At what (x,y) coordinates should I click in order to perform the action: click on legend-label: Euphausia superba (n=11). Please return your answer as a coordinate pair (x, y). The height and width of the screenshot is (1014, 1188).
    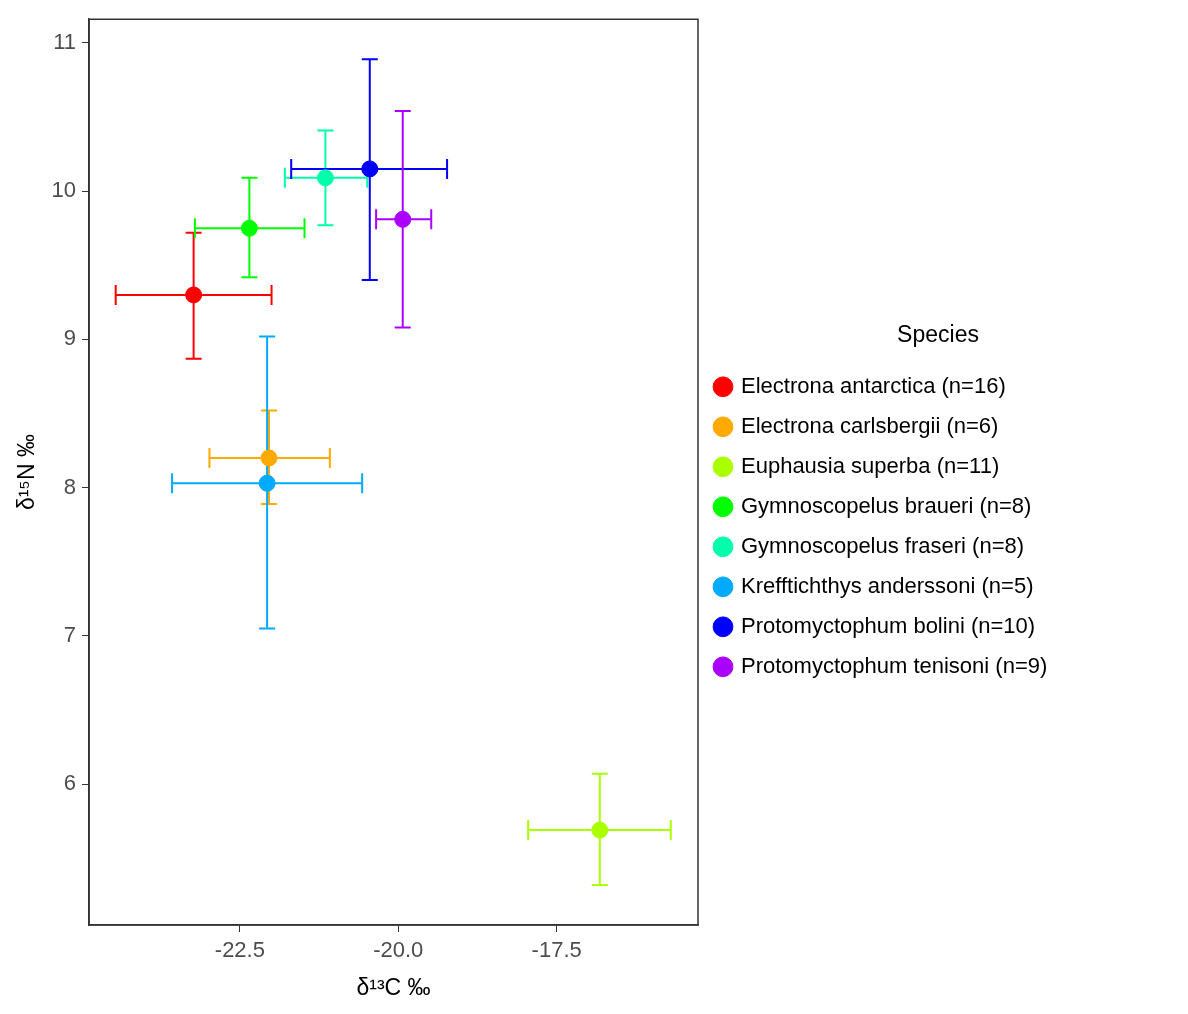
    Looking at the image, I should click on (870, 465).